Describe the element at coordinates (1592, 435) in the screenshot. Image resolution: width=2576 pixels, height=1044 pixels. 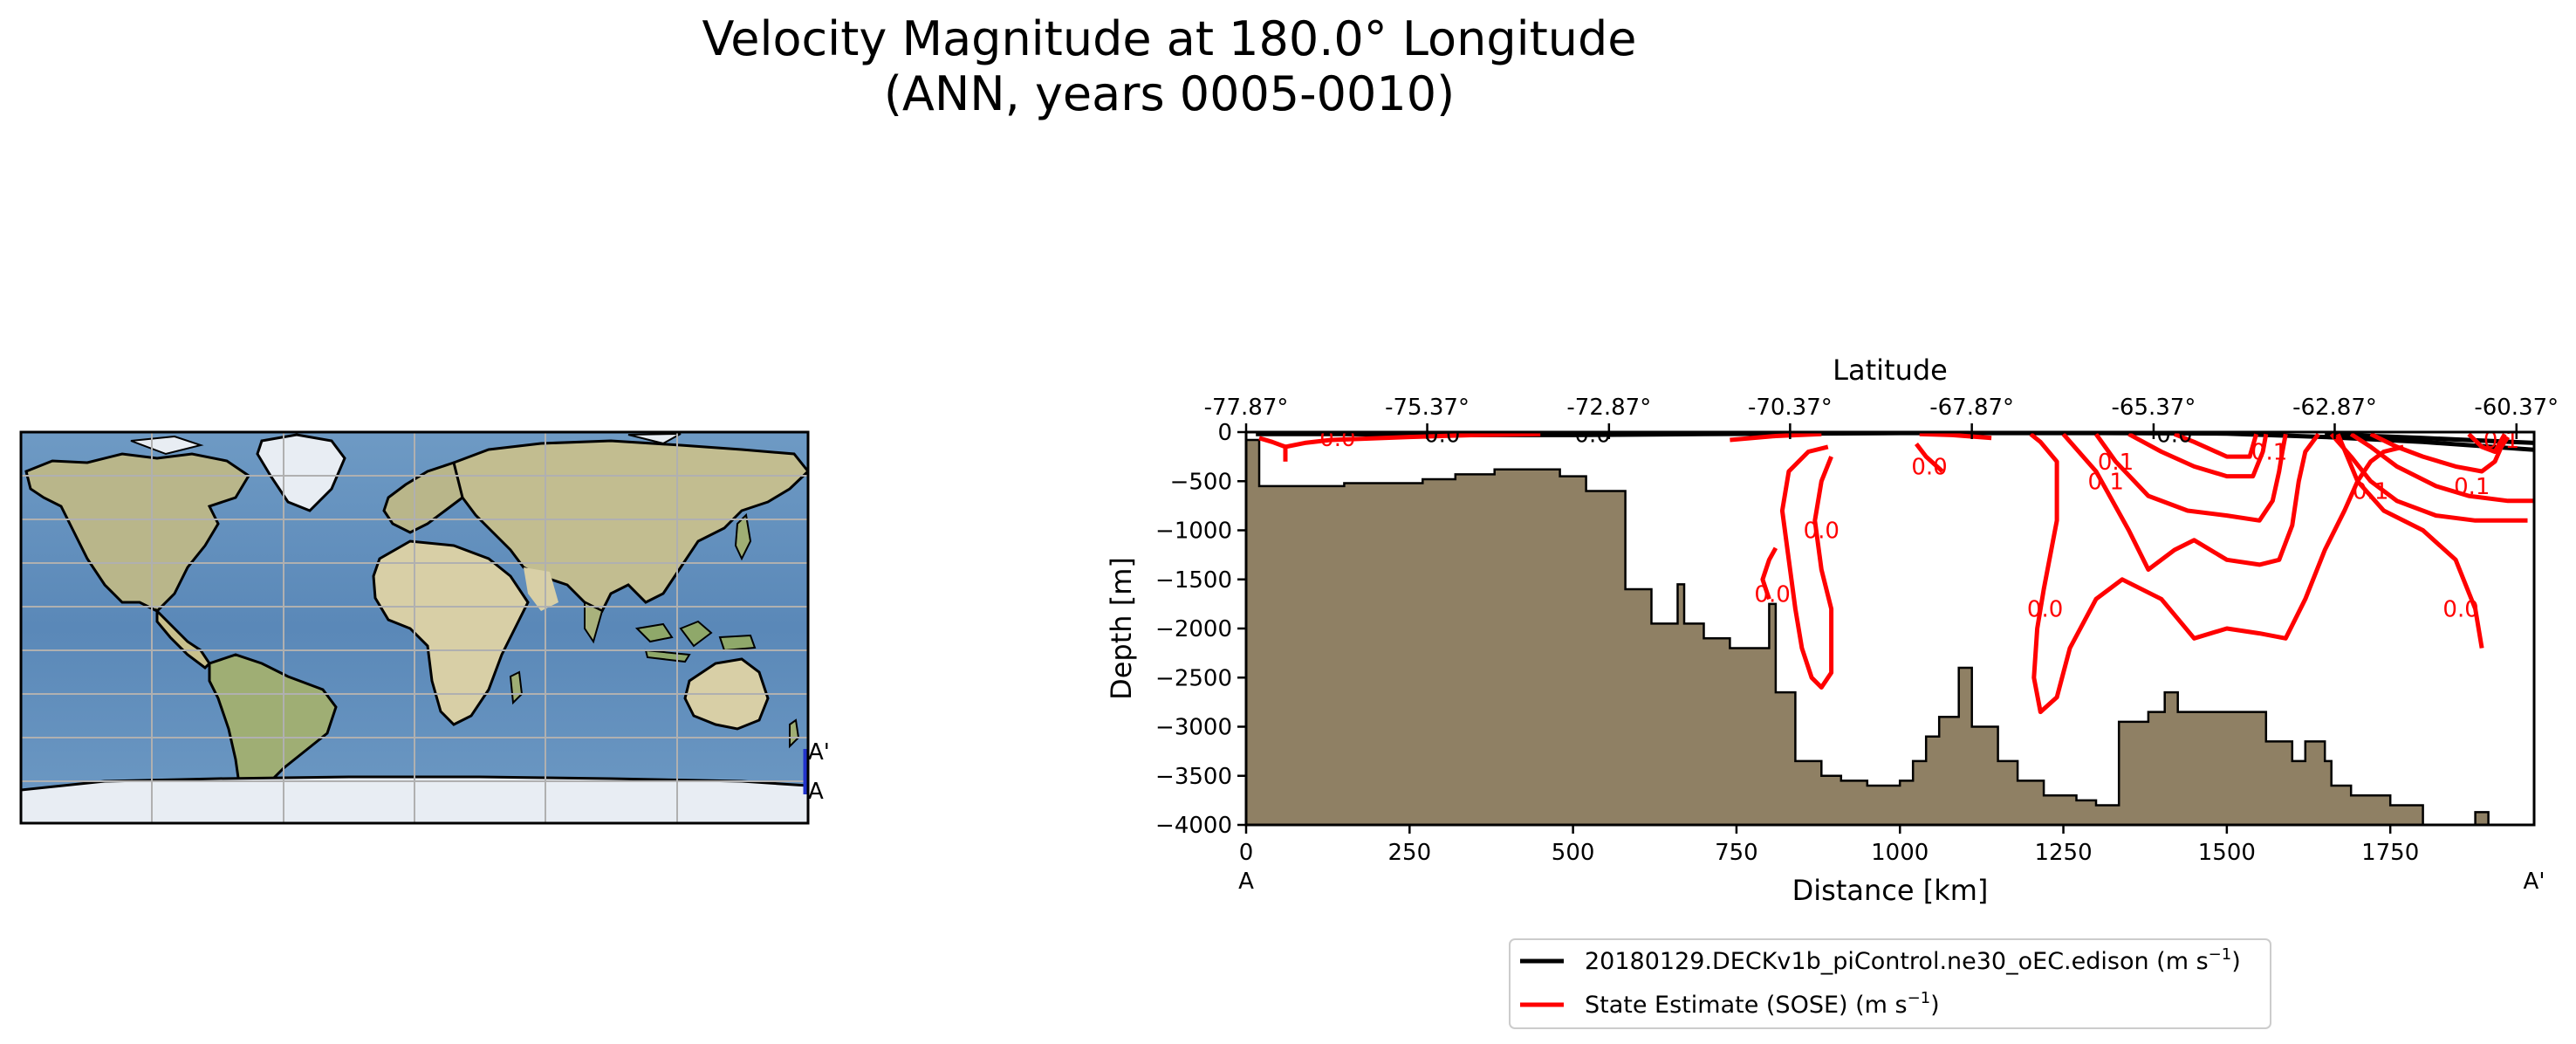
I see `contour-label-series0-1: 0.0` at that location.